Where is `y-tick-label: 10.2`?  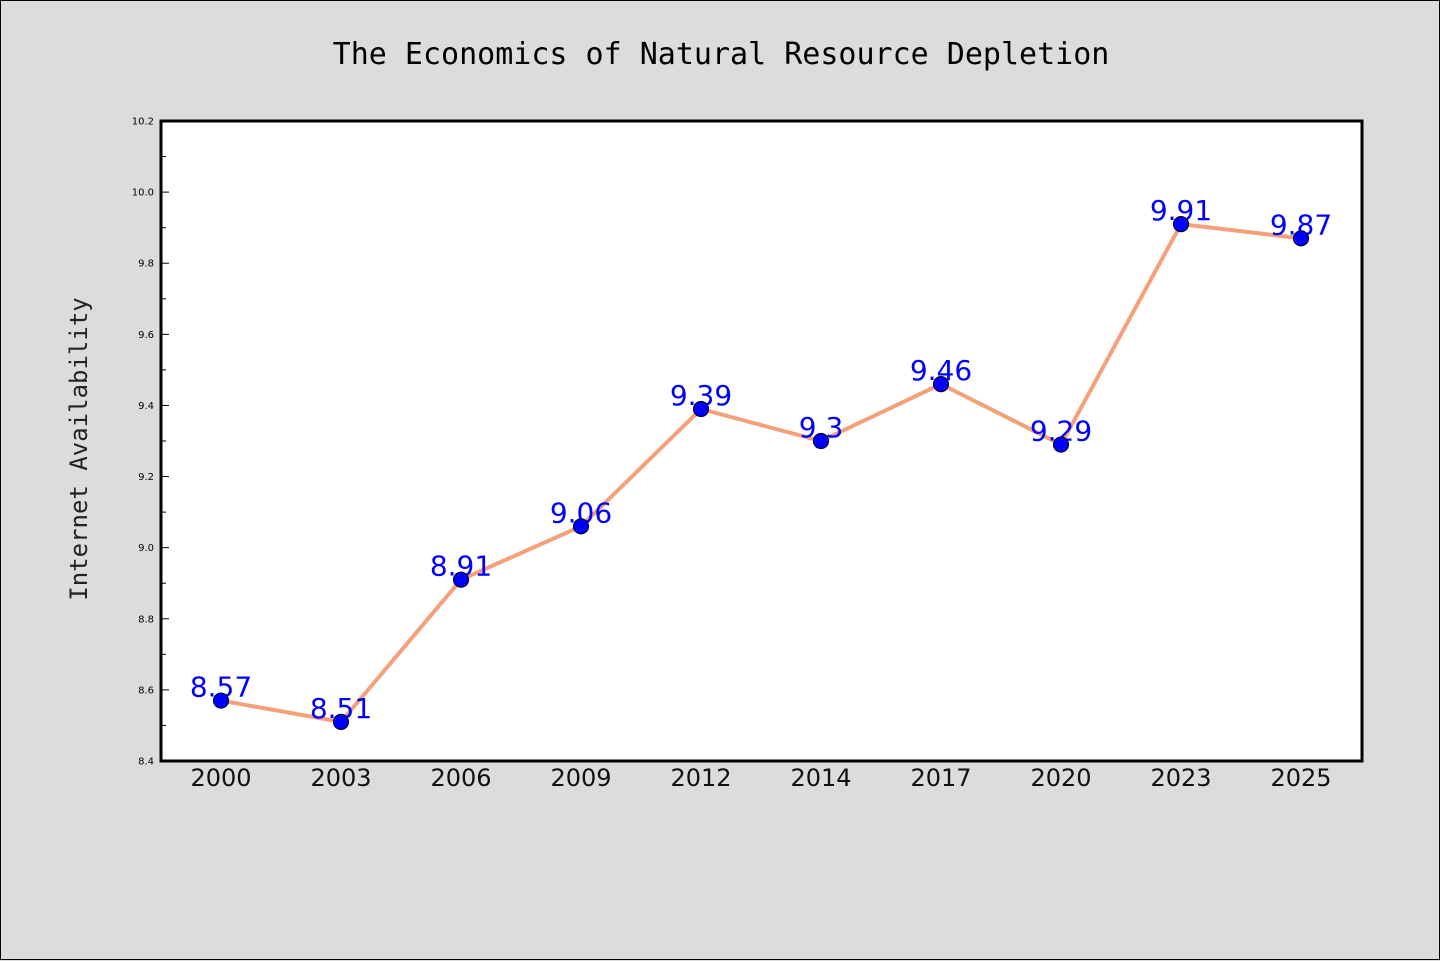
y-tick-label: 10.2 is located at coordinates (143, 122).